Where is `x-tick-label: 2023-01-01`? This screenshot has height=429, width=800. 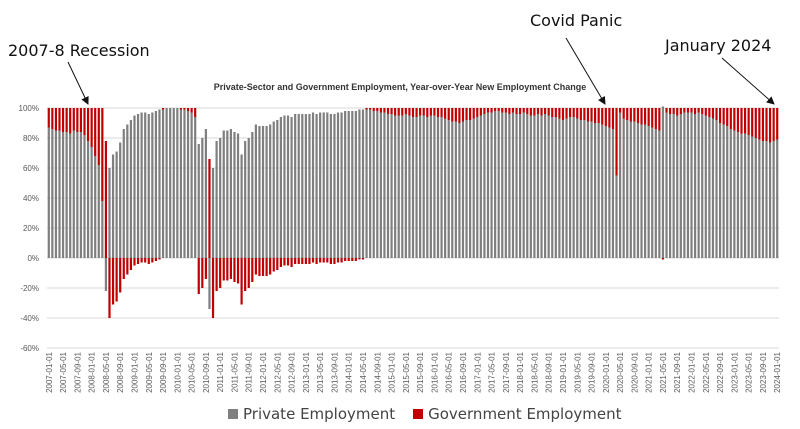
x-tick-label: 2023-01-01 is located at coordinates (734, 371).